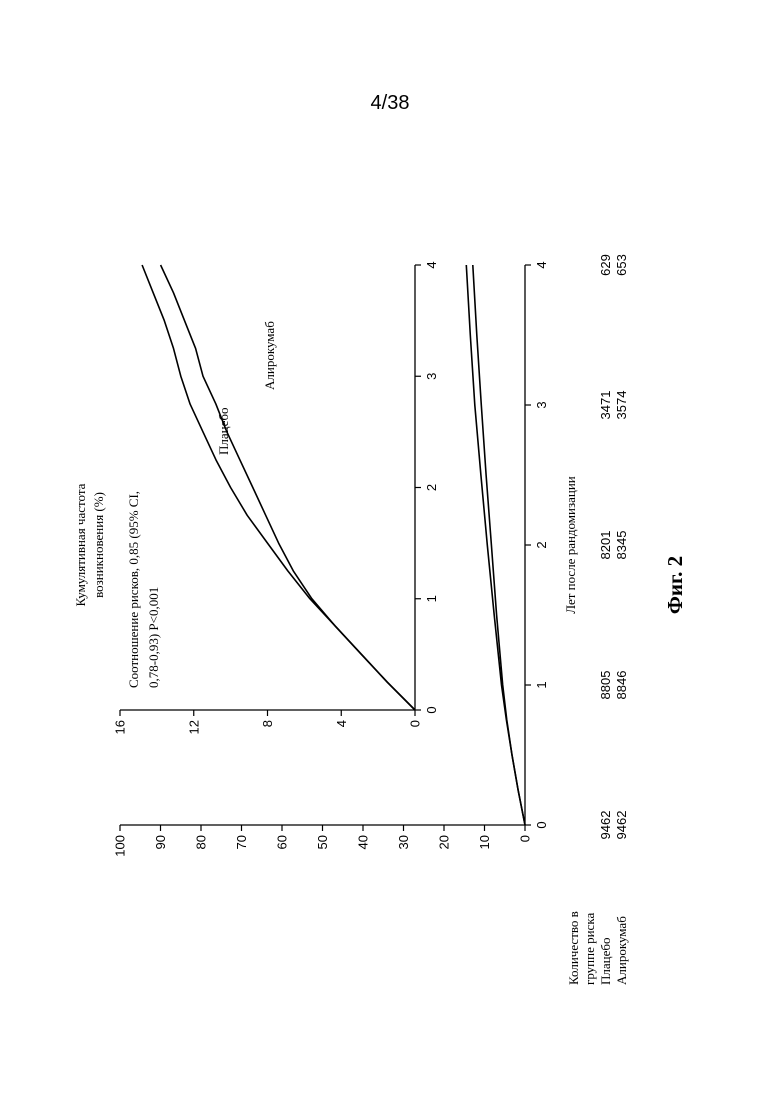  Describe the element at coordinates (415, 723) in the screenshot. I see `inset-y-tick-label: 0` at that location.